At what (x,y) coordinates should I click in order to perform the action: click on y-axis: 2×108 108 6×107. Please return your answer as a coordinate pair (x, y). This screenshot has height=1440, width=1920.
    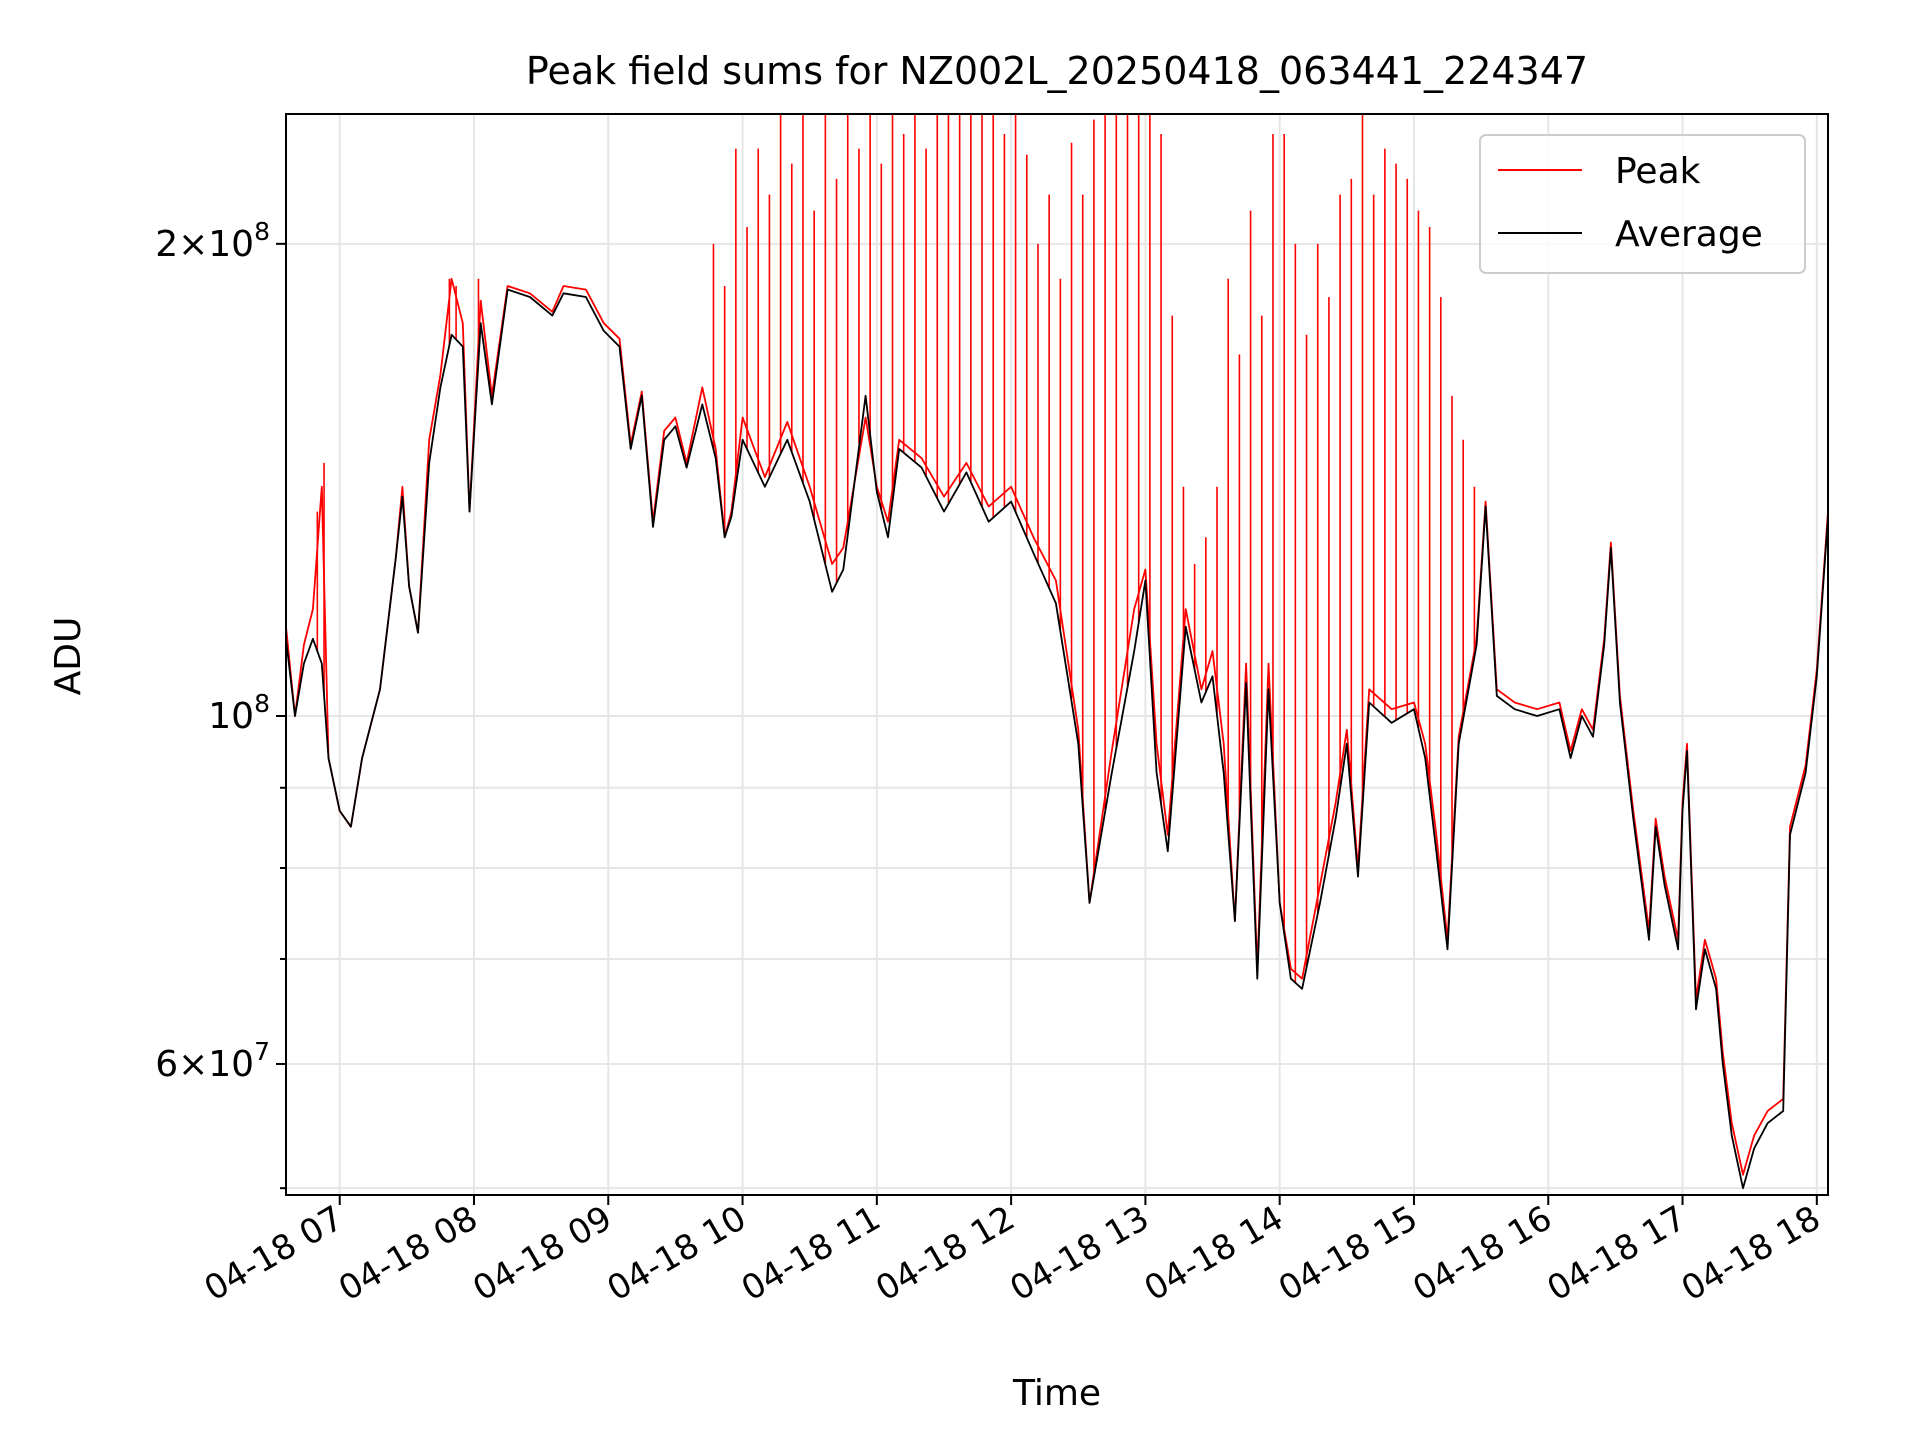
    Looking at the image, I should click on (220, 703).